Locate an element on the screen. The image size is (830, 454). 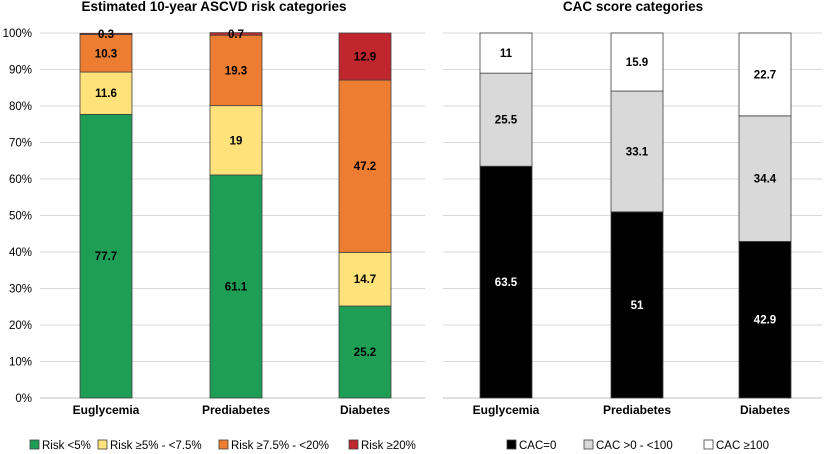
y-tick-label: 0% is located at coordinates (23, 399).